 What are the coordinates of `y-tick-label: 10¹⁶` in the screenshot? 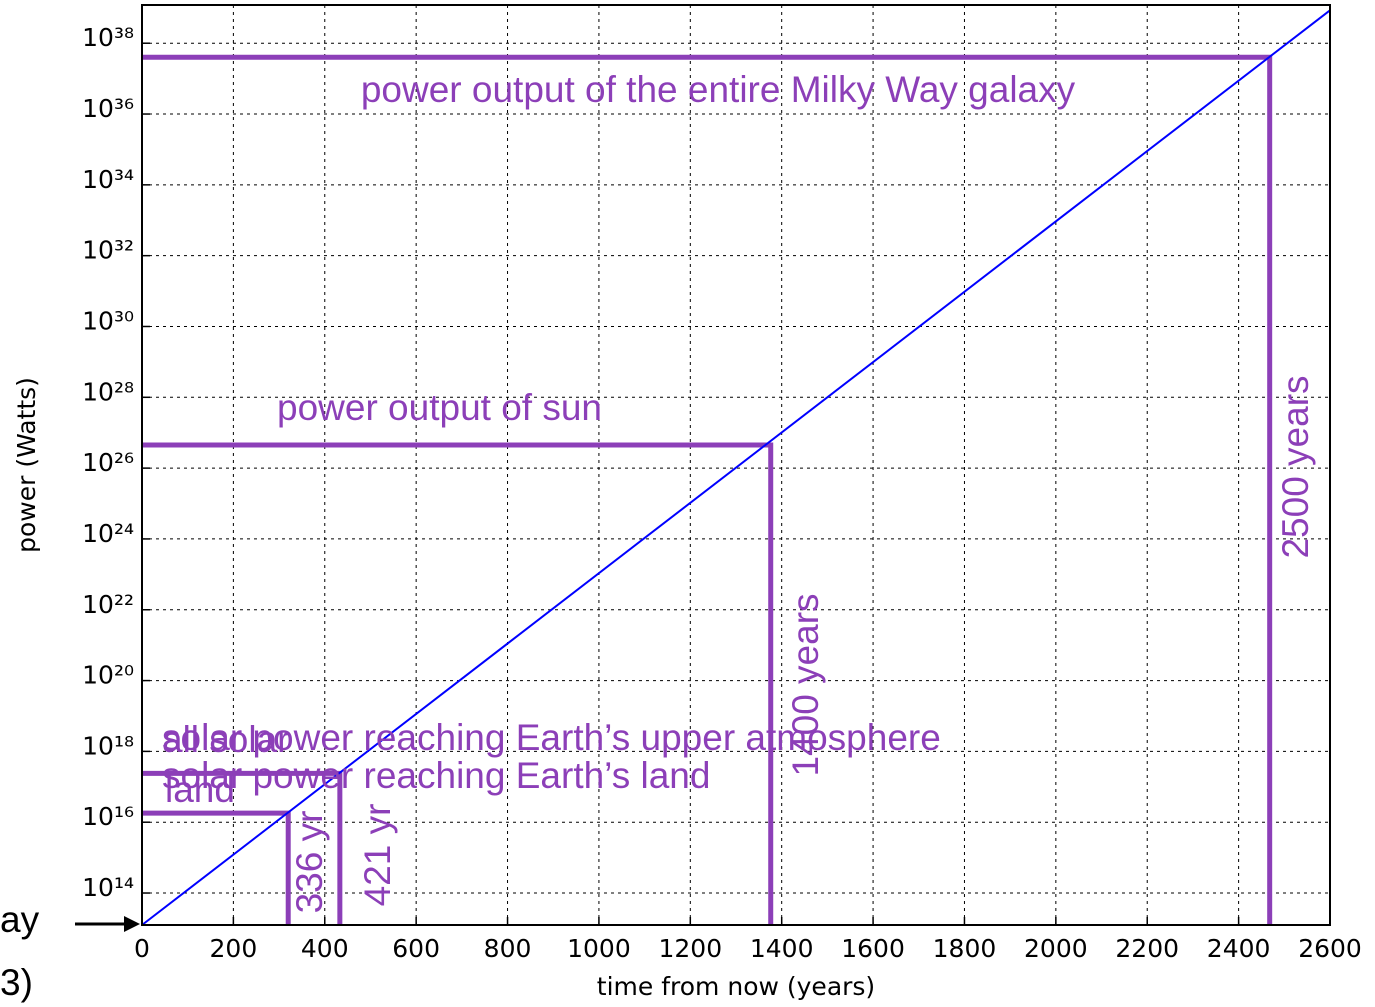 It's located at (108, 816).